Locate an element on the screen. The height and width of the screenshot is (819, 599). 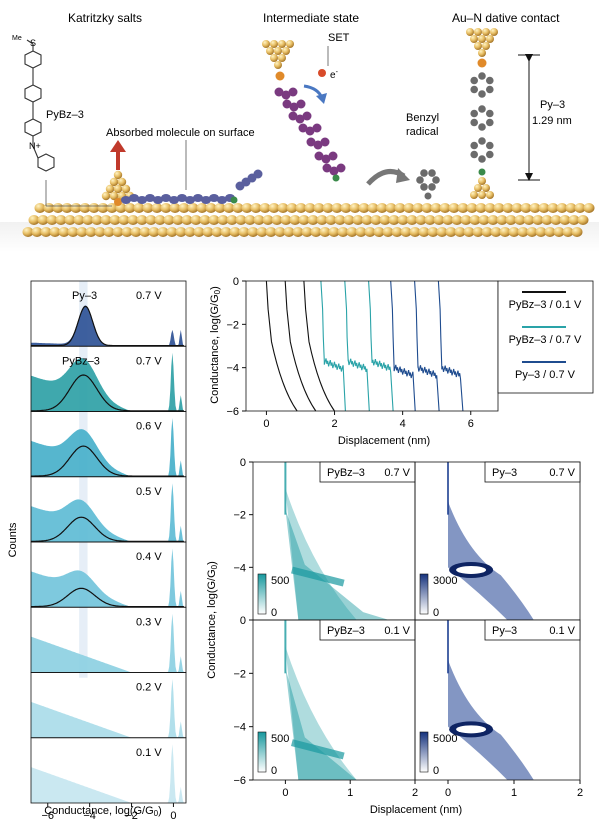
map-xlabel: Displacement (nm) is located at coordinates (416, 810).